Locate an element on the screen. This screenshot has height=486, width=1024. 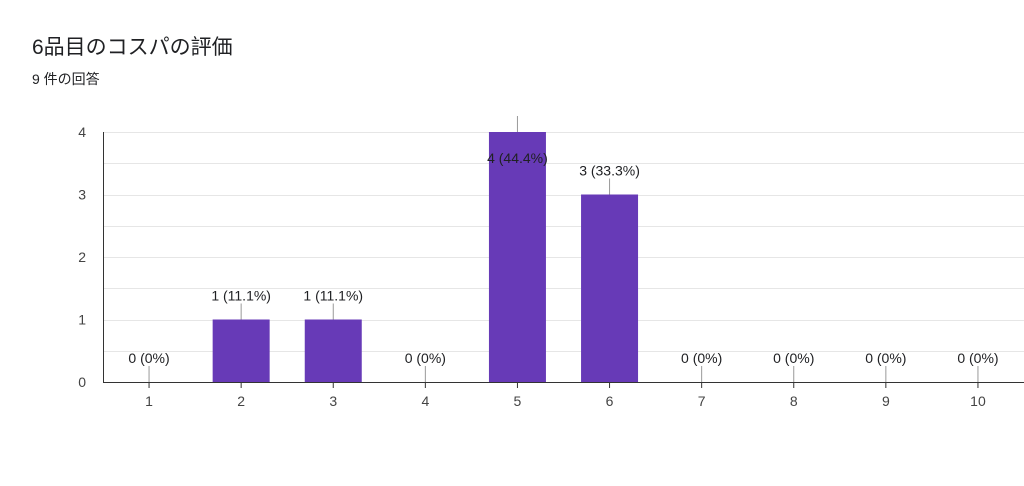
data-label-2: 1 (11.1%) is located at coordinates (241, 296).